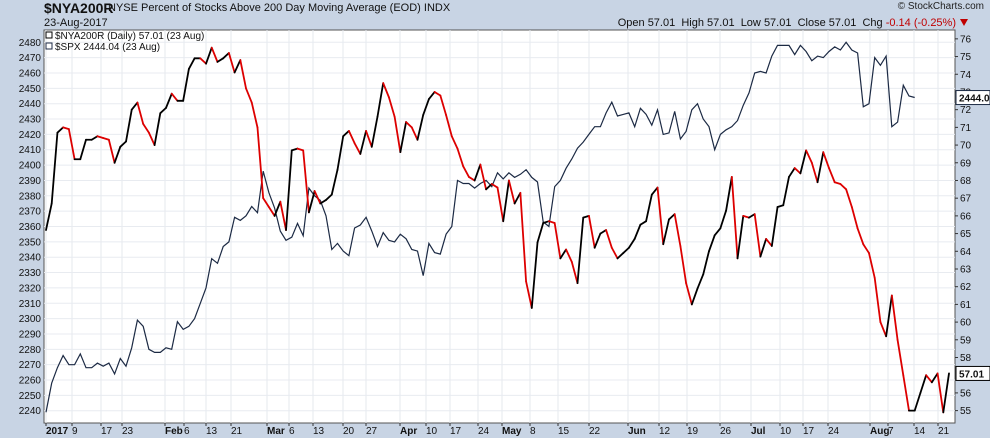 The width and height of the screenshot is (990, 438). What do you see at coordinates (966, 181) in the screenshot?
I see `right-axis-label: 68` at bounding box center [966, 181].